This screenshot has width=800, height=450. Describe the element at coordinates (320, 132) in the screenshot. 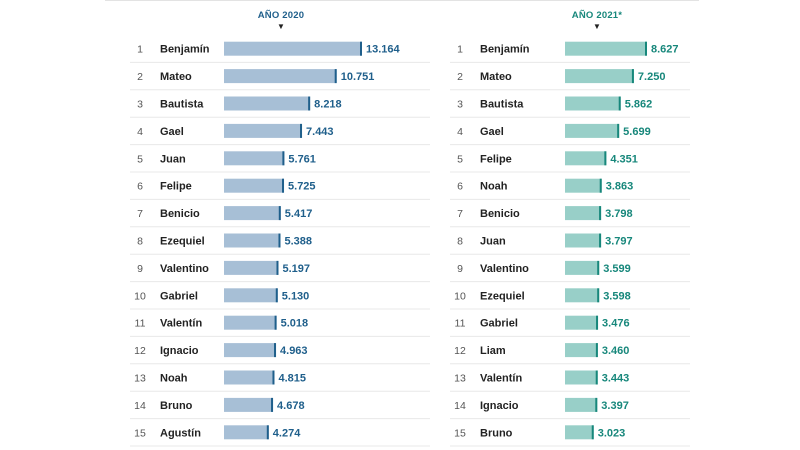

I see `value-label: 7.443` at that location.